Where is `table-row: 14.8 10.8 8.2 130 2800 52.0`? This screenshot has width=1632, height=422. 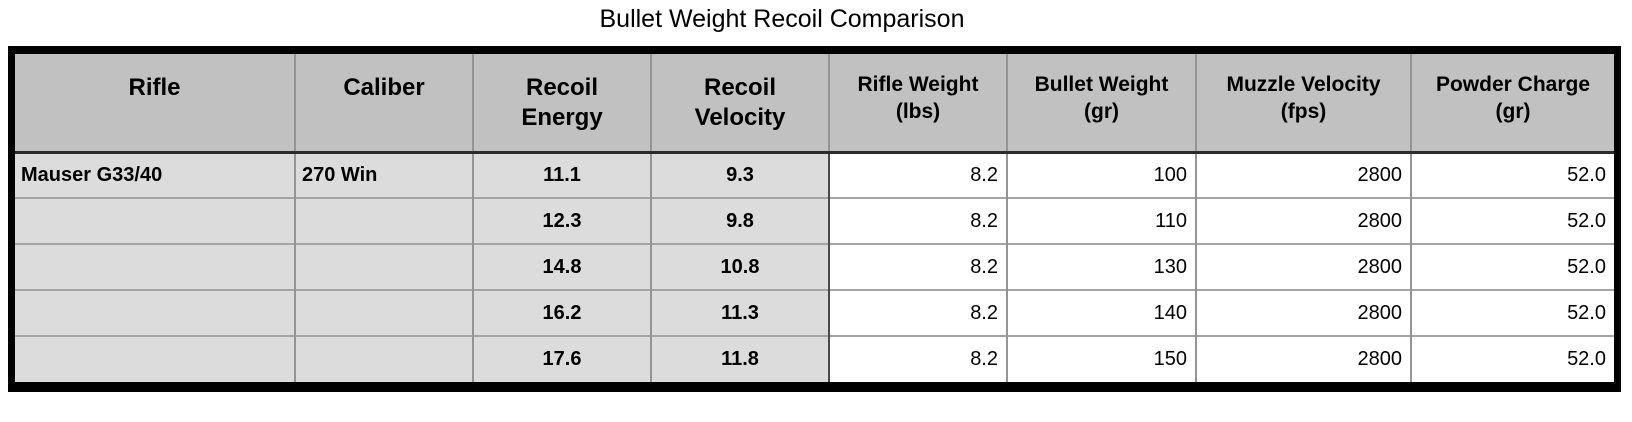 table-row: 14.8 10.8 8.2 130 2800 52.0 is located at coordinates (814, 266).